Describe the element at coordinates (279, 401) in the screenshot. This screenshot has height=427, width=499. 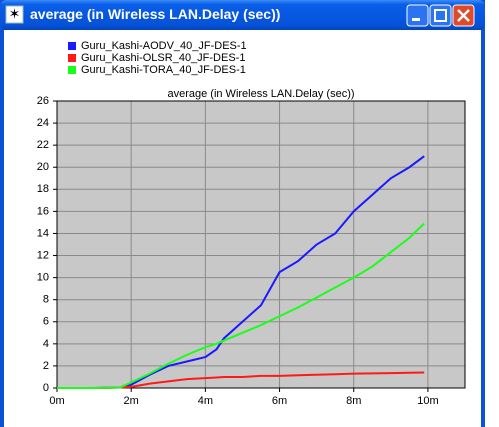
I see `x-tick-label: 6m` at that location.